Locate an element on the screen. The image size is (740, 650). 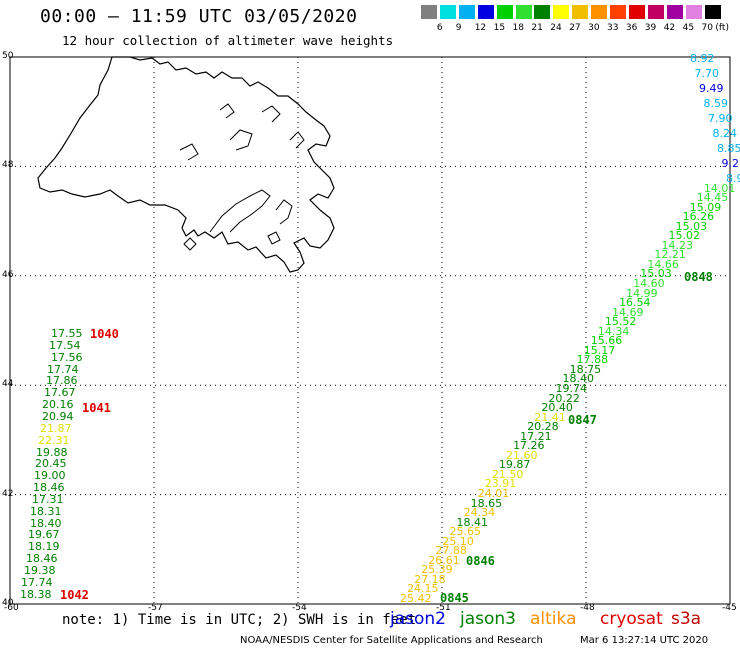
swh-value: 14.99 is located at coordinates (642, 293).